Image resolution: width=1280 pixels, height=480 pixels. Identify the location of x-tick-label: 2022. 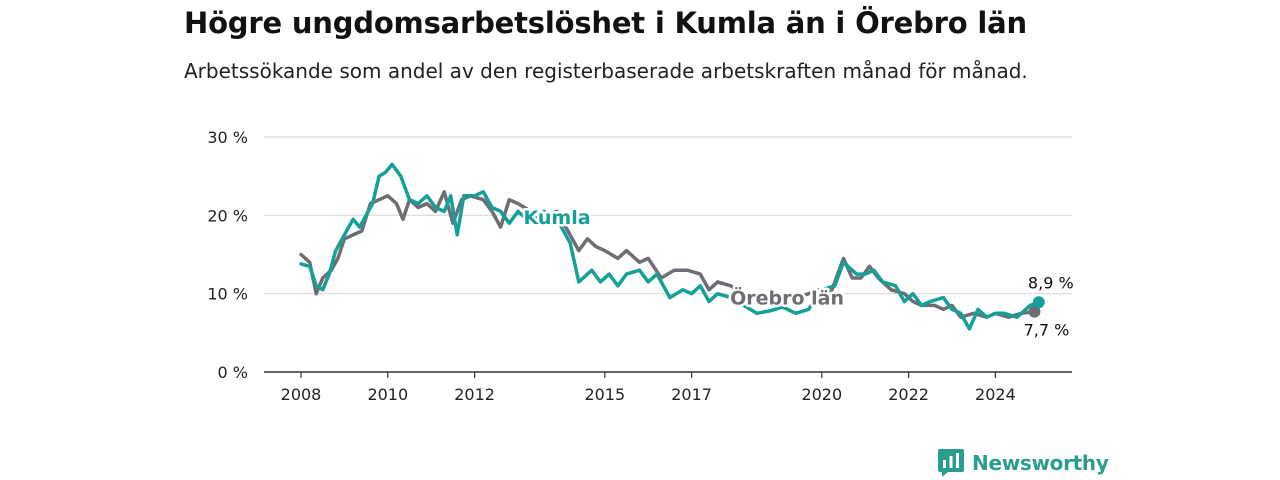
(908, 394).